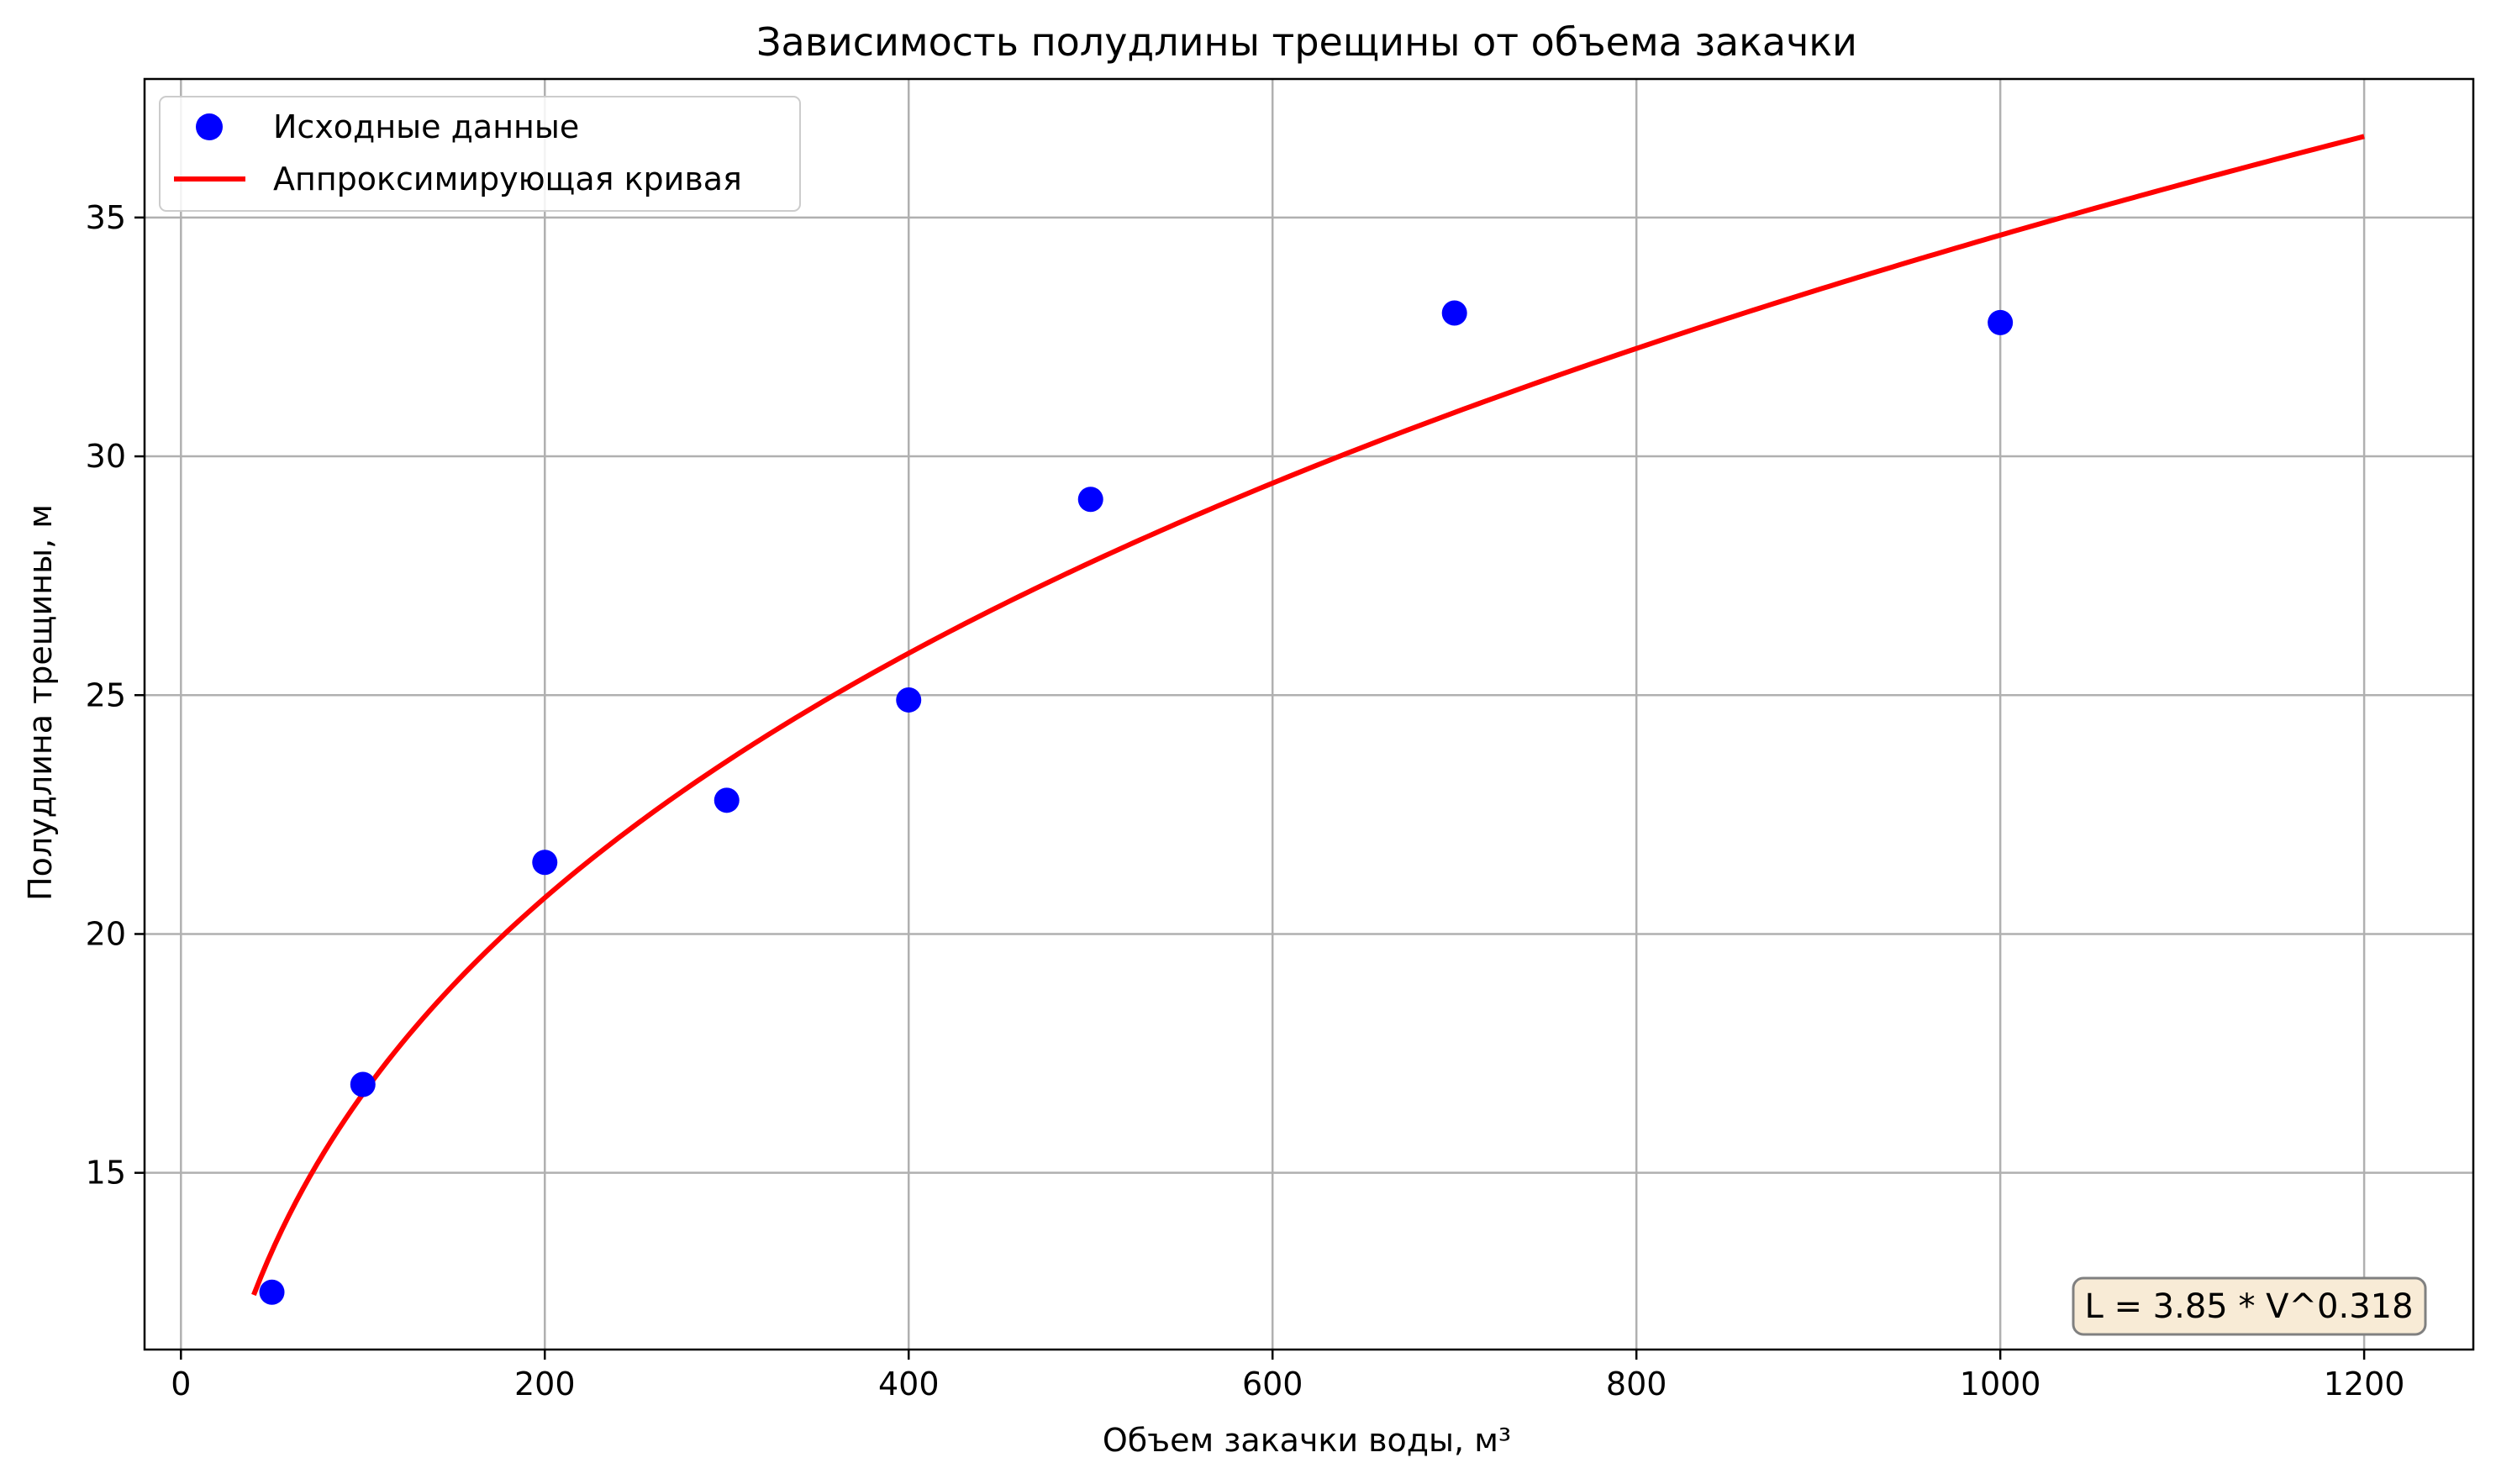 Image resolution: width=2496 pixels, height=1484 pixels. Describe the element at coordinates (909, 1384) in the screenshot. I see `x-tick-label-2: 400` at that location.